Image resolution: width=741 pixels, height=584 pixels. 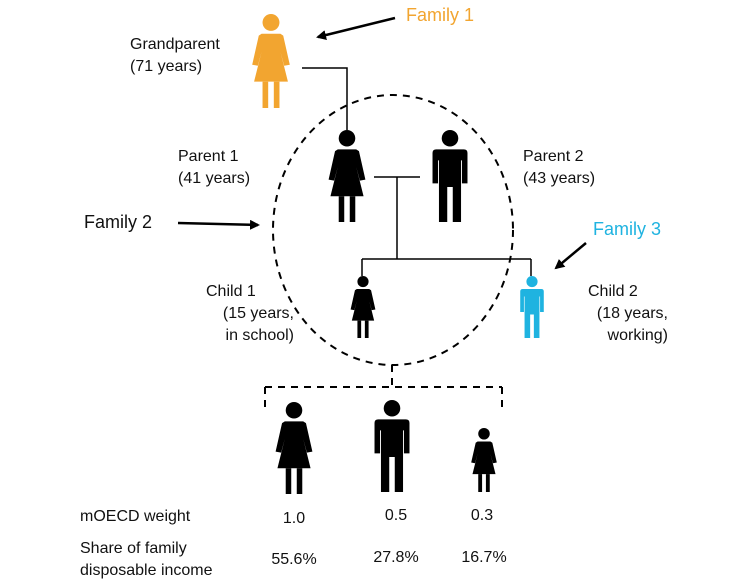 What do you see at coordinates (613, 291) in the screenshot?
I see `child-2-name: Child 2` at bounding box center [613, 291].